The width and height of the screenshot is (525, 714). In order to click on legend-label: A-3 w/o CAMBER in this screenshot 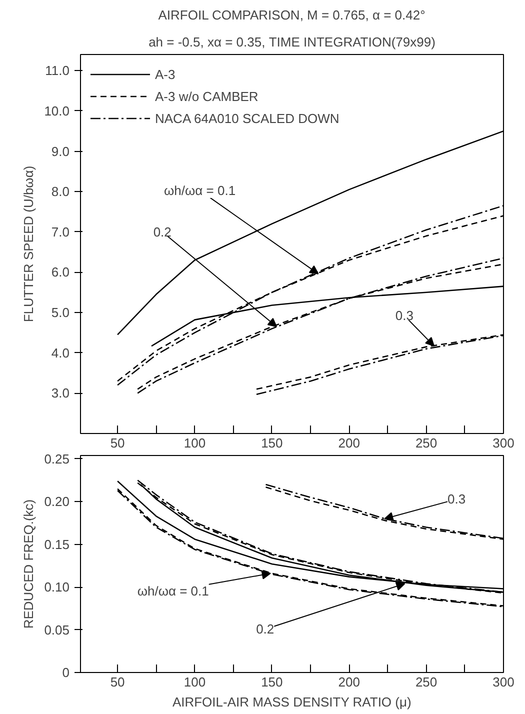, I will do `click(206, 96)`.